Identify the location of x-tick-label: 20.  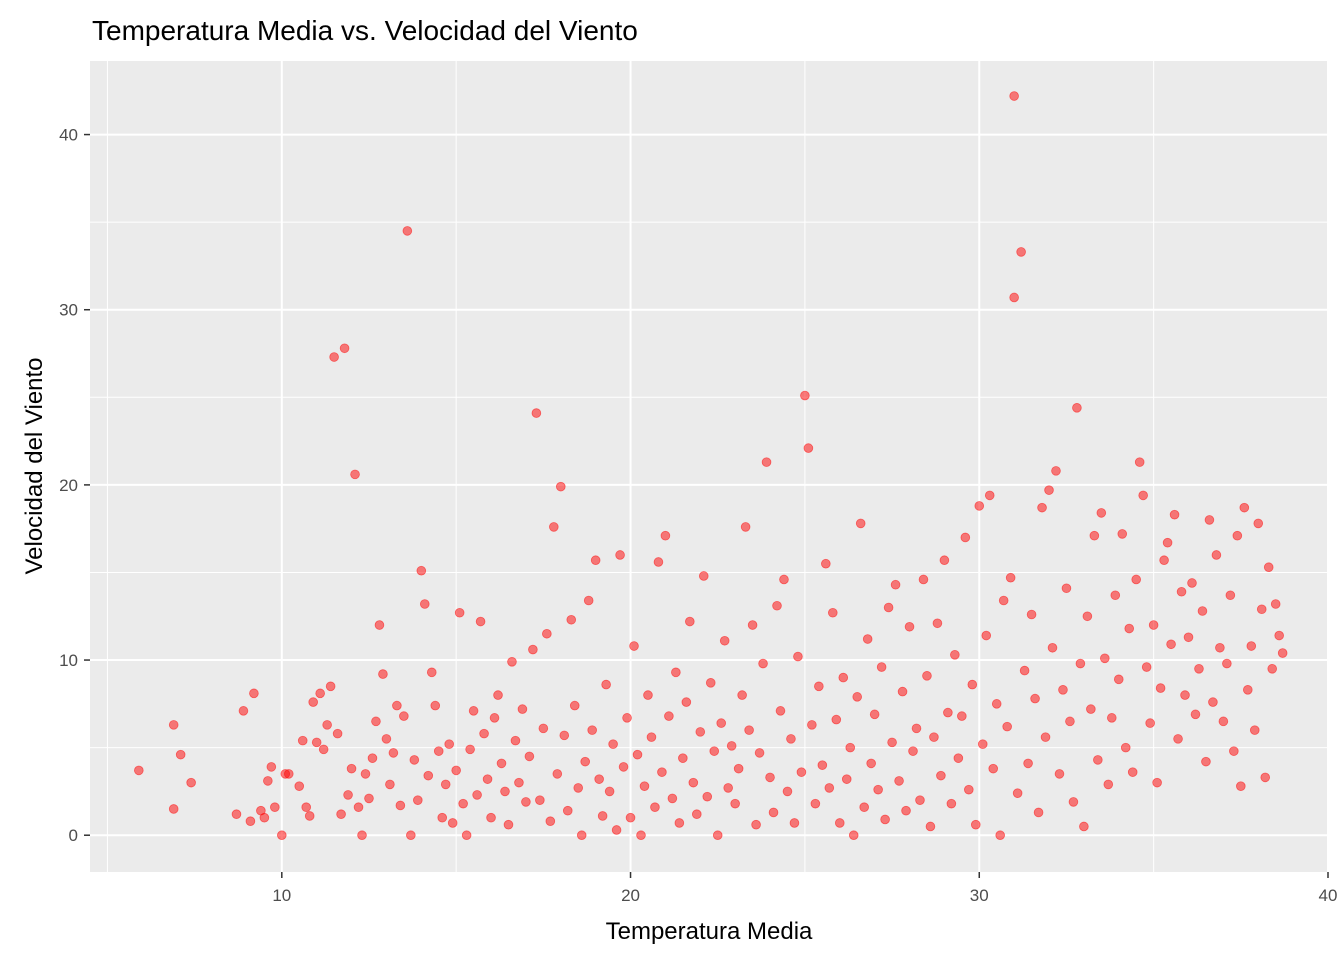
(630, 895).